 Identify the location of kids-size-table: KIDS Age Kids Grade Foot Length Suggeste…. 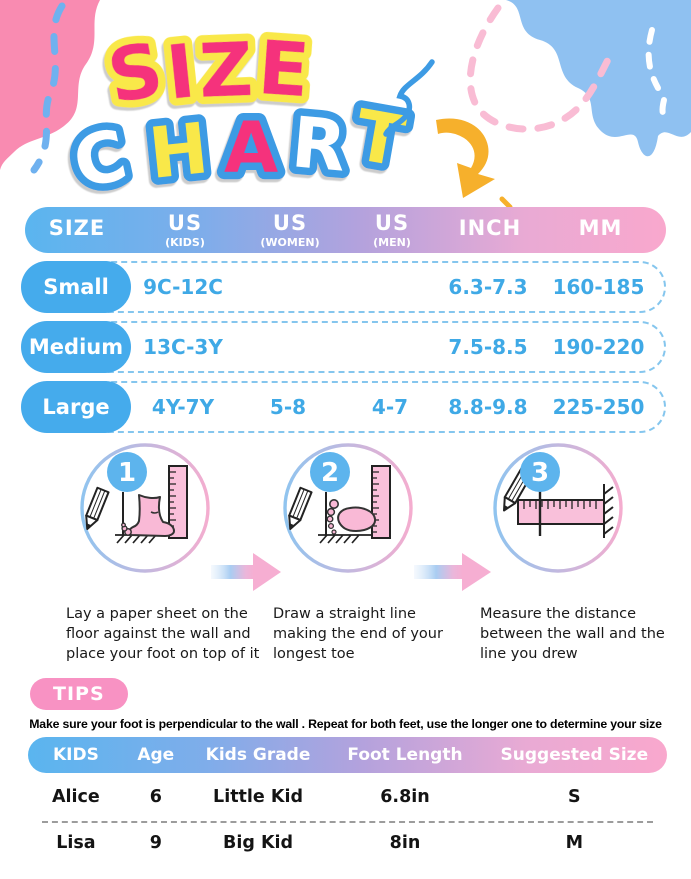
(347, 800).